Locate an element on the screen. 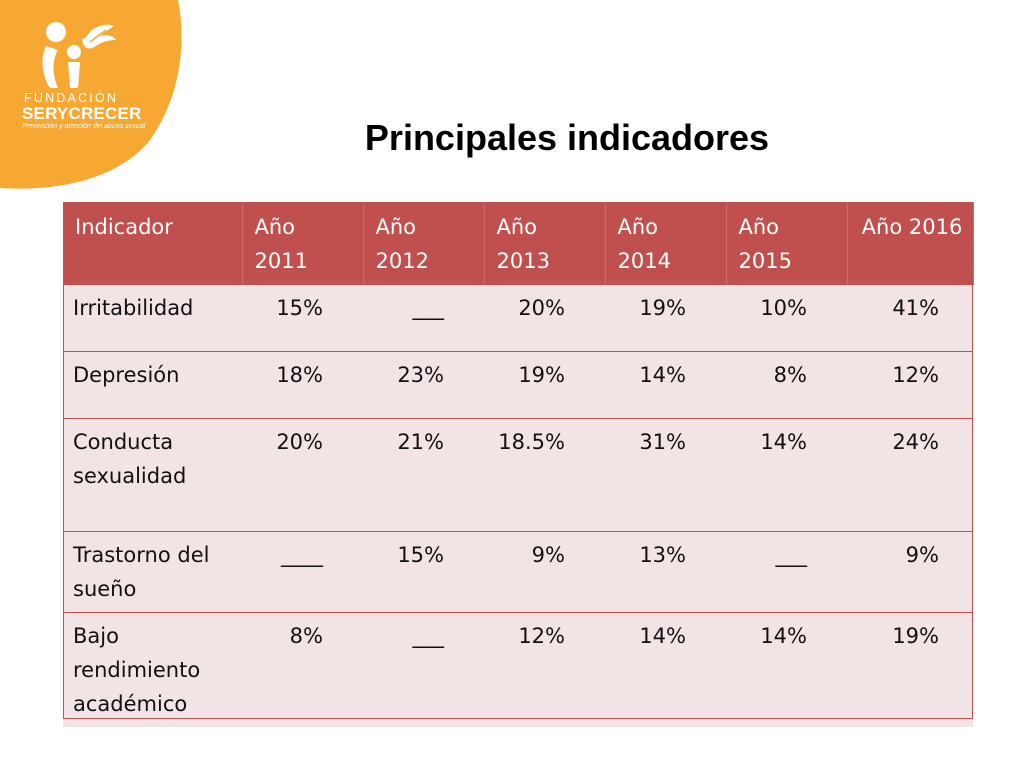  table-cell: 13% is located at coordinates (665, 572).